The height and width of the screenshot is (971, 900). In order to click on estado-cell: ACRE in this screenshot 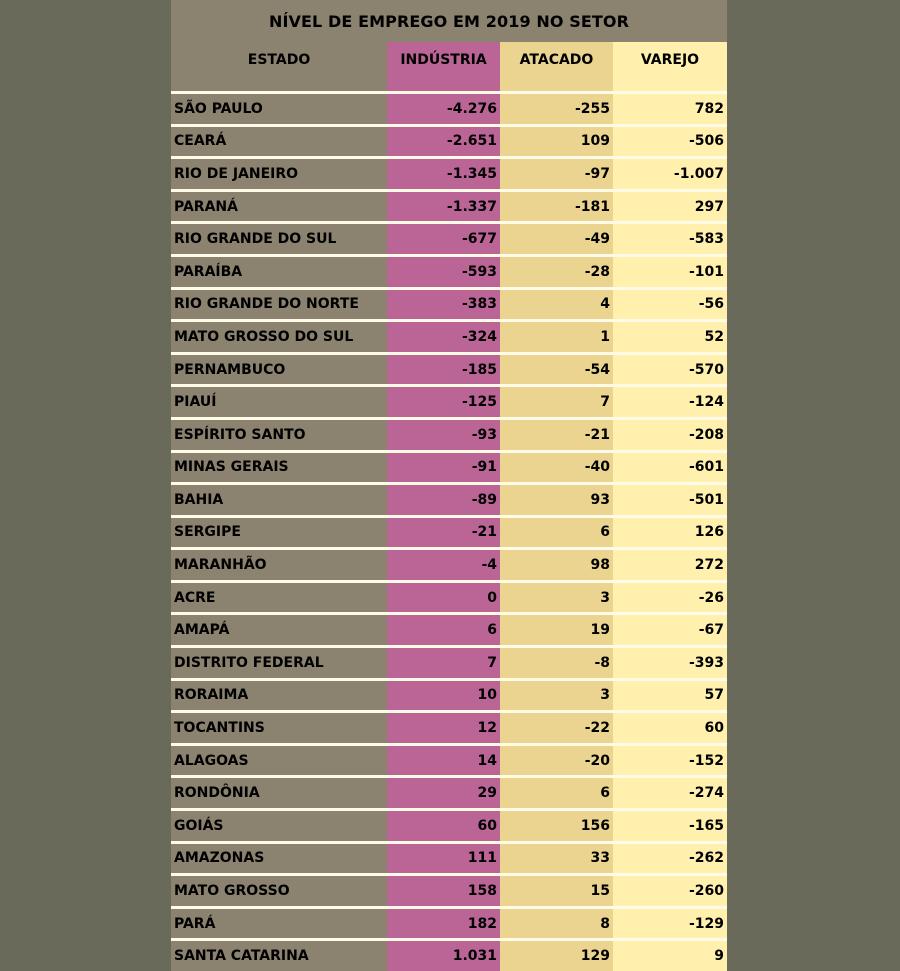, I will do `click(279, 597)`.